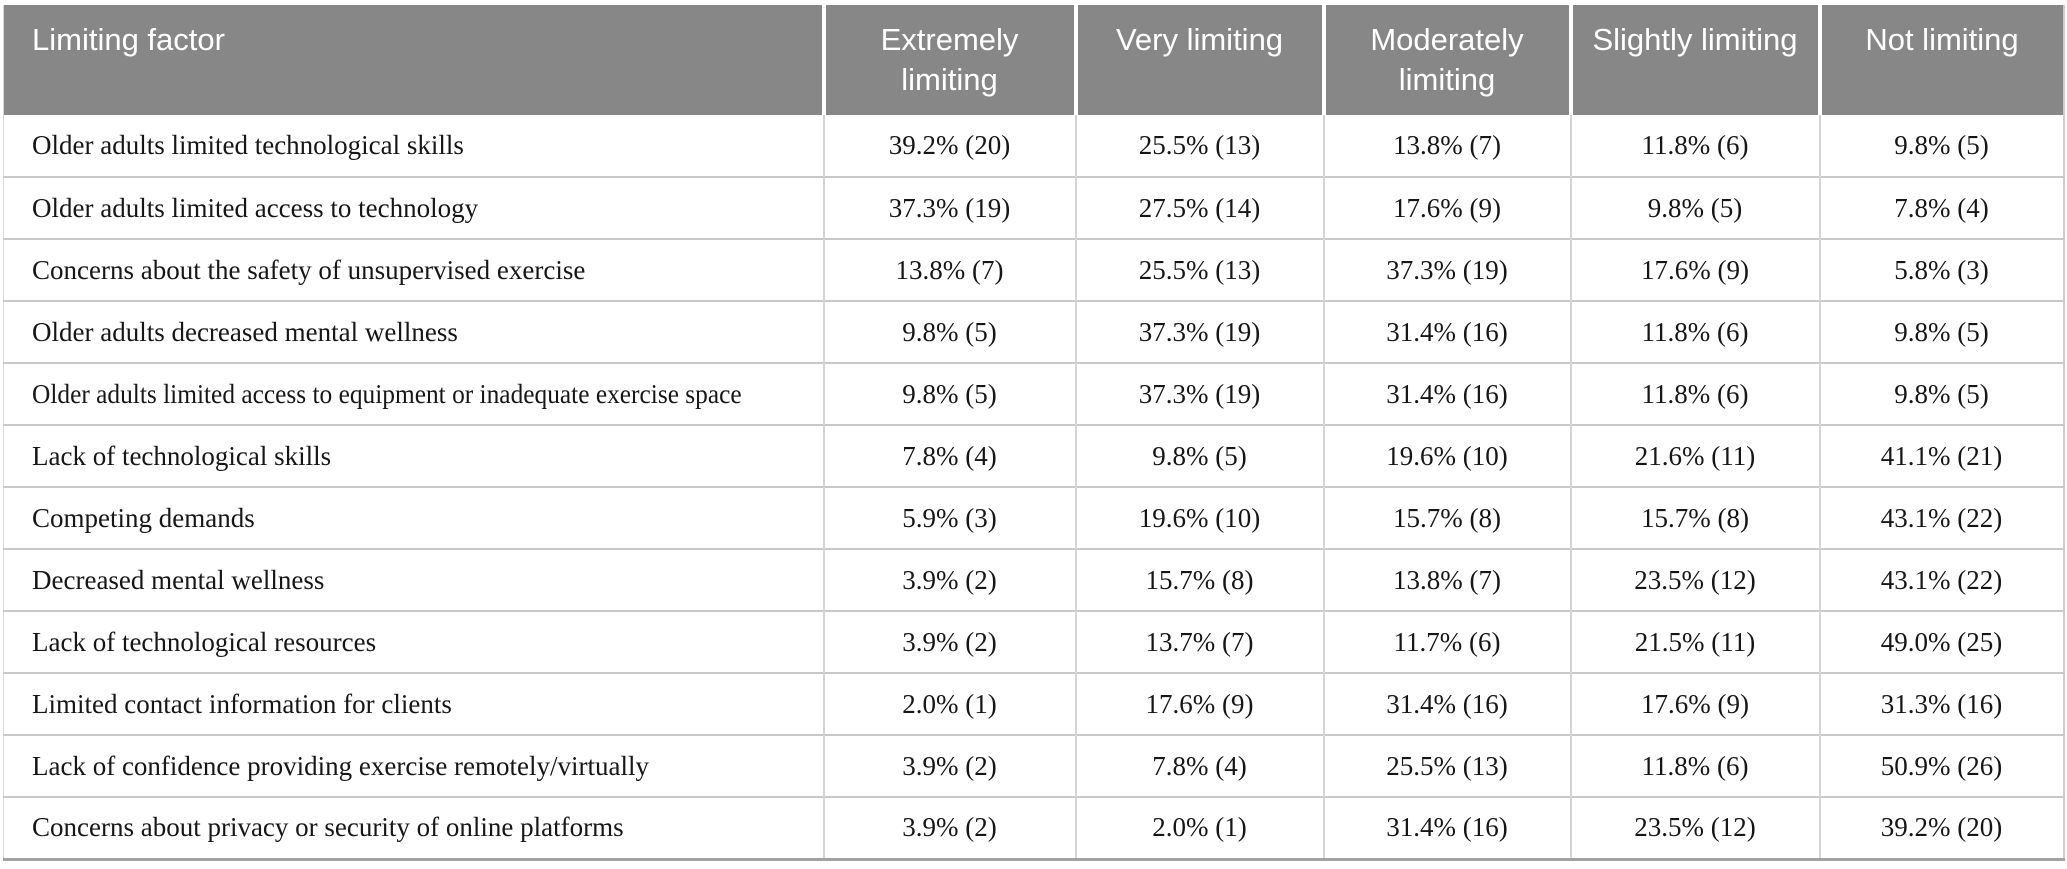 The height and width of the screenshot is (869, 2067). What do you see at coordinates (1446, 60) in the screenshot?
I see `header-cell-rating-2: Moderately limiting` at bounding box center [1446, 60].